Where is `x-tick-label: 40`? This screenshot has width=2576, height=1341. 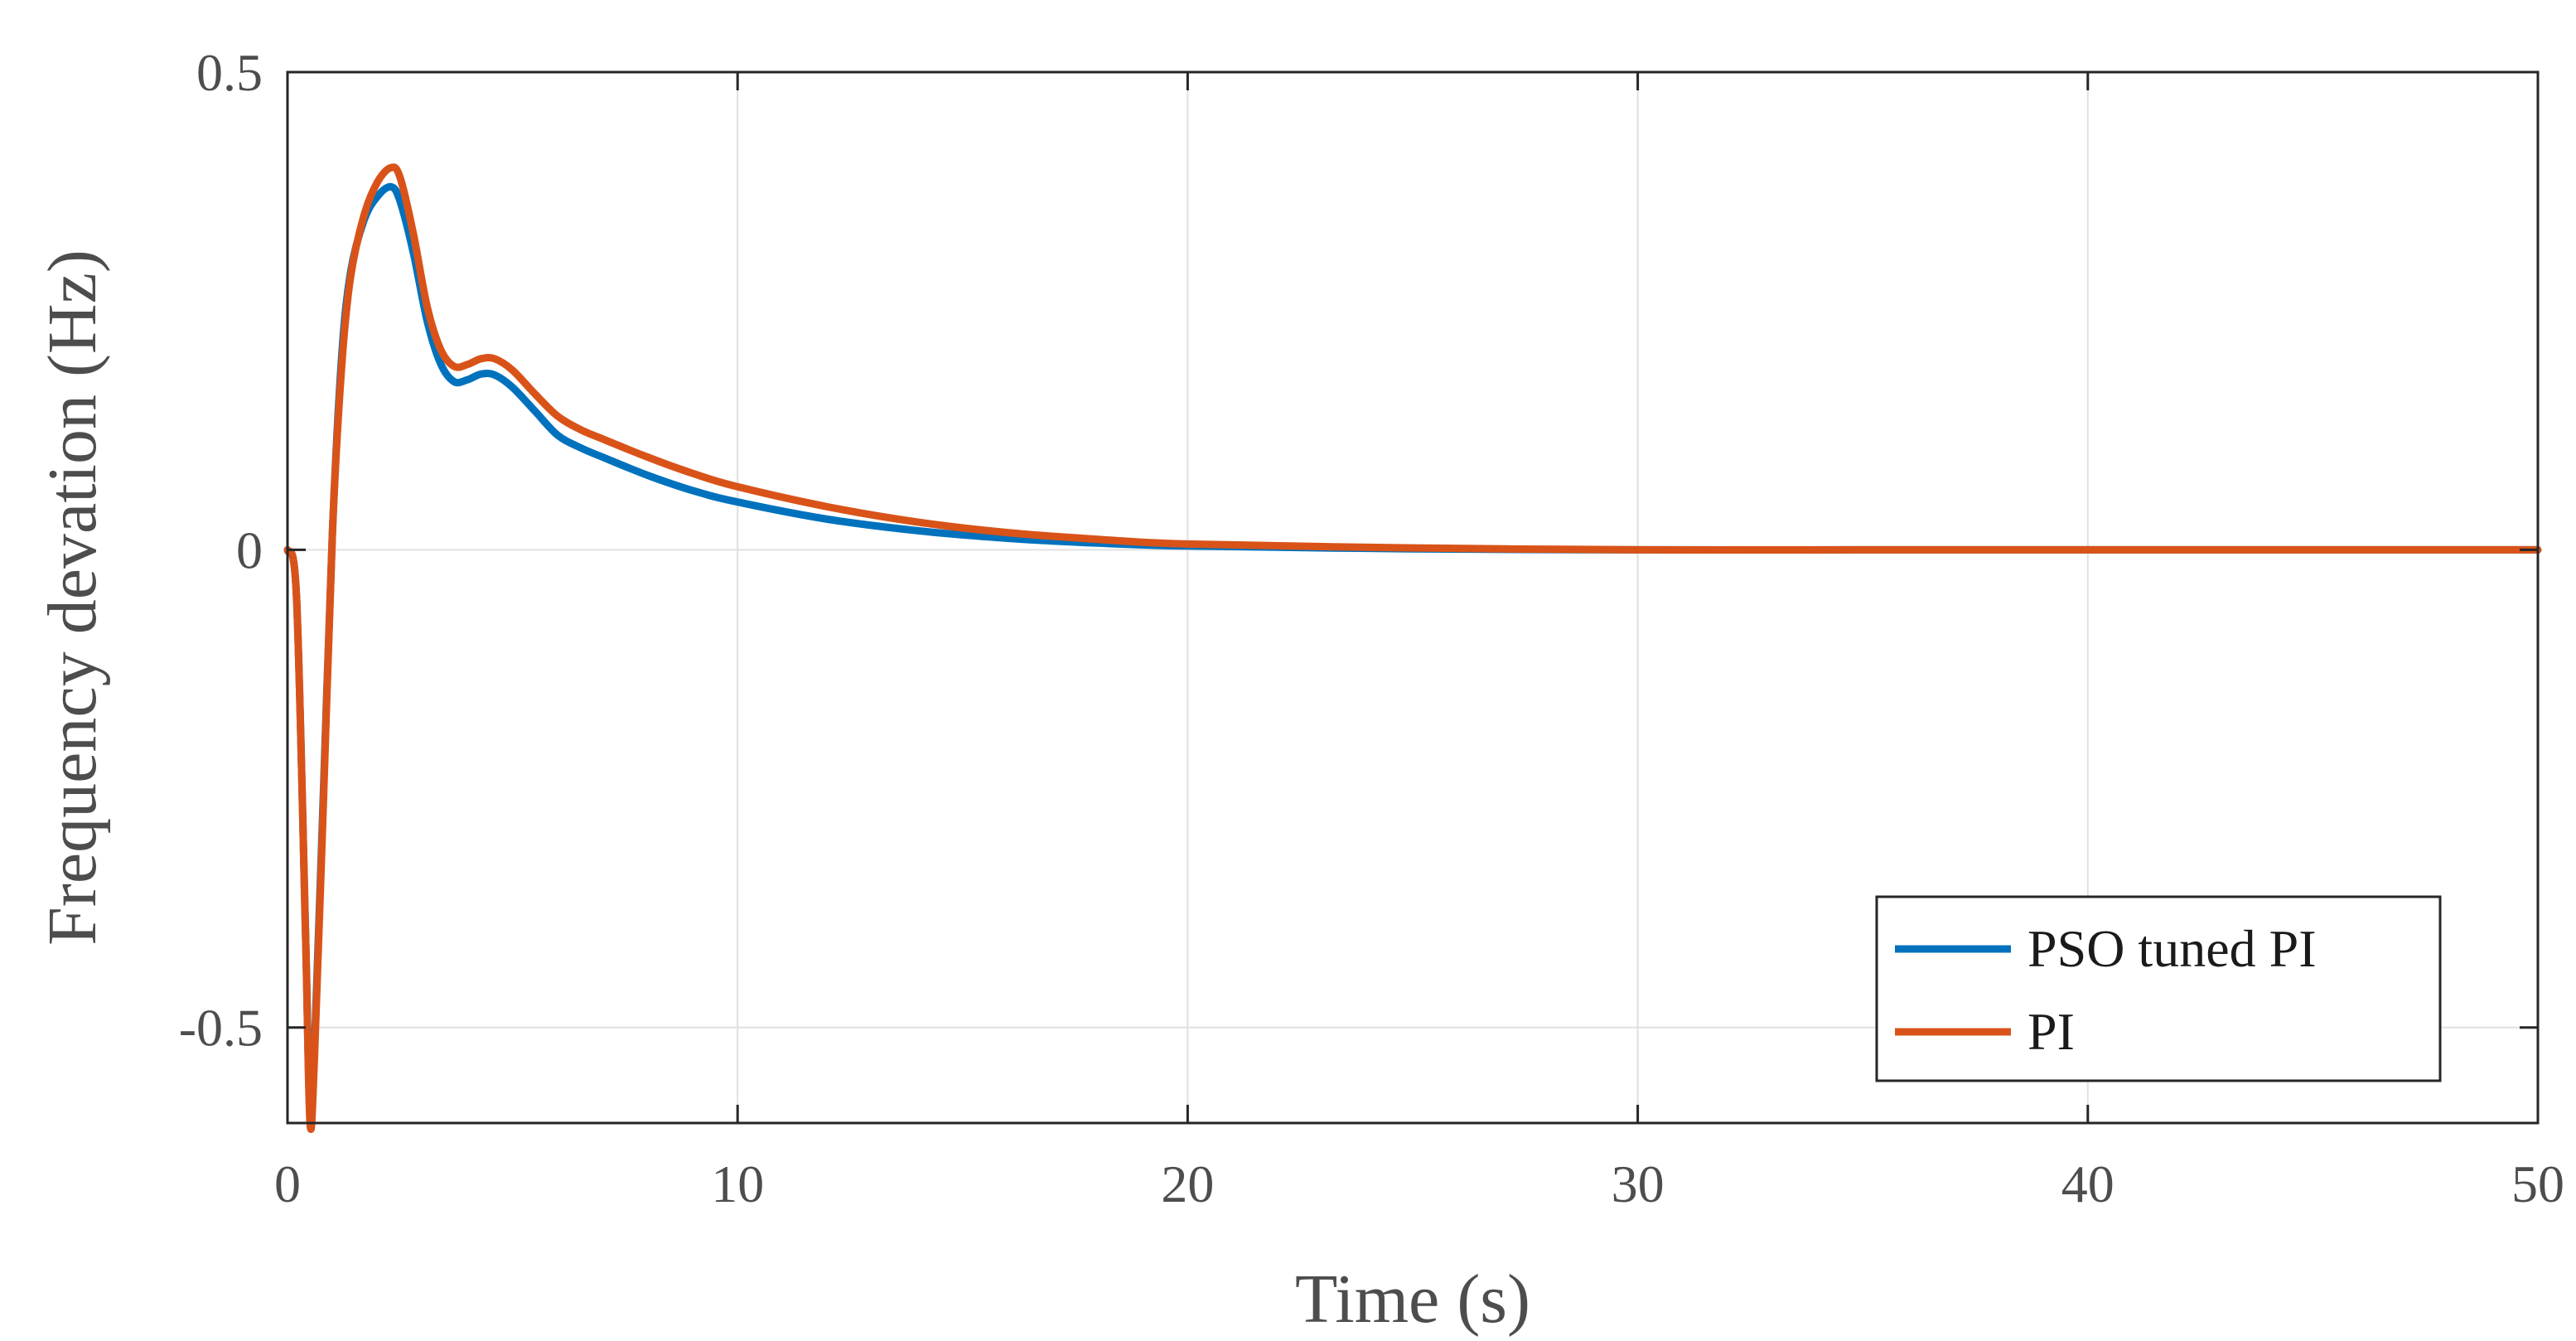
x-tick-label: 40 is located at coordinates (2087, 1184).